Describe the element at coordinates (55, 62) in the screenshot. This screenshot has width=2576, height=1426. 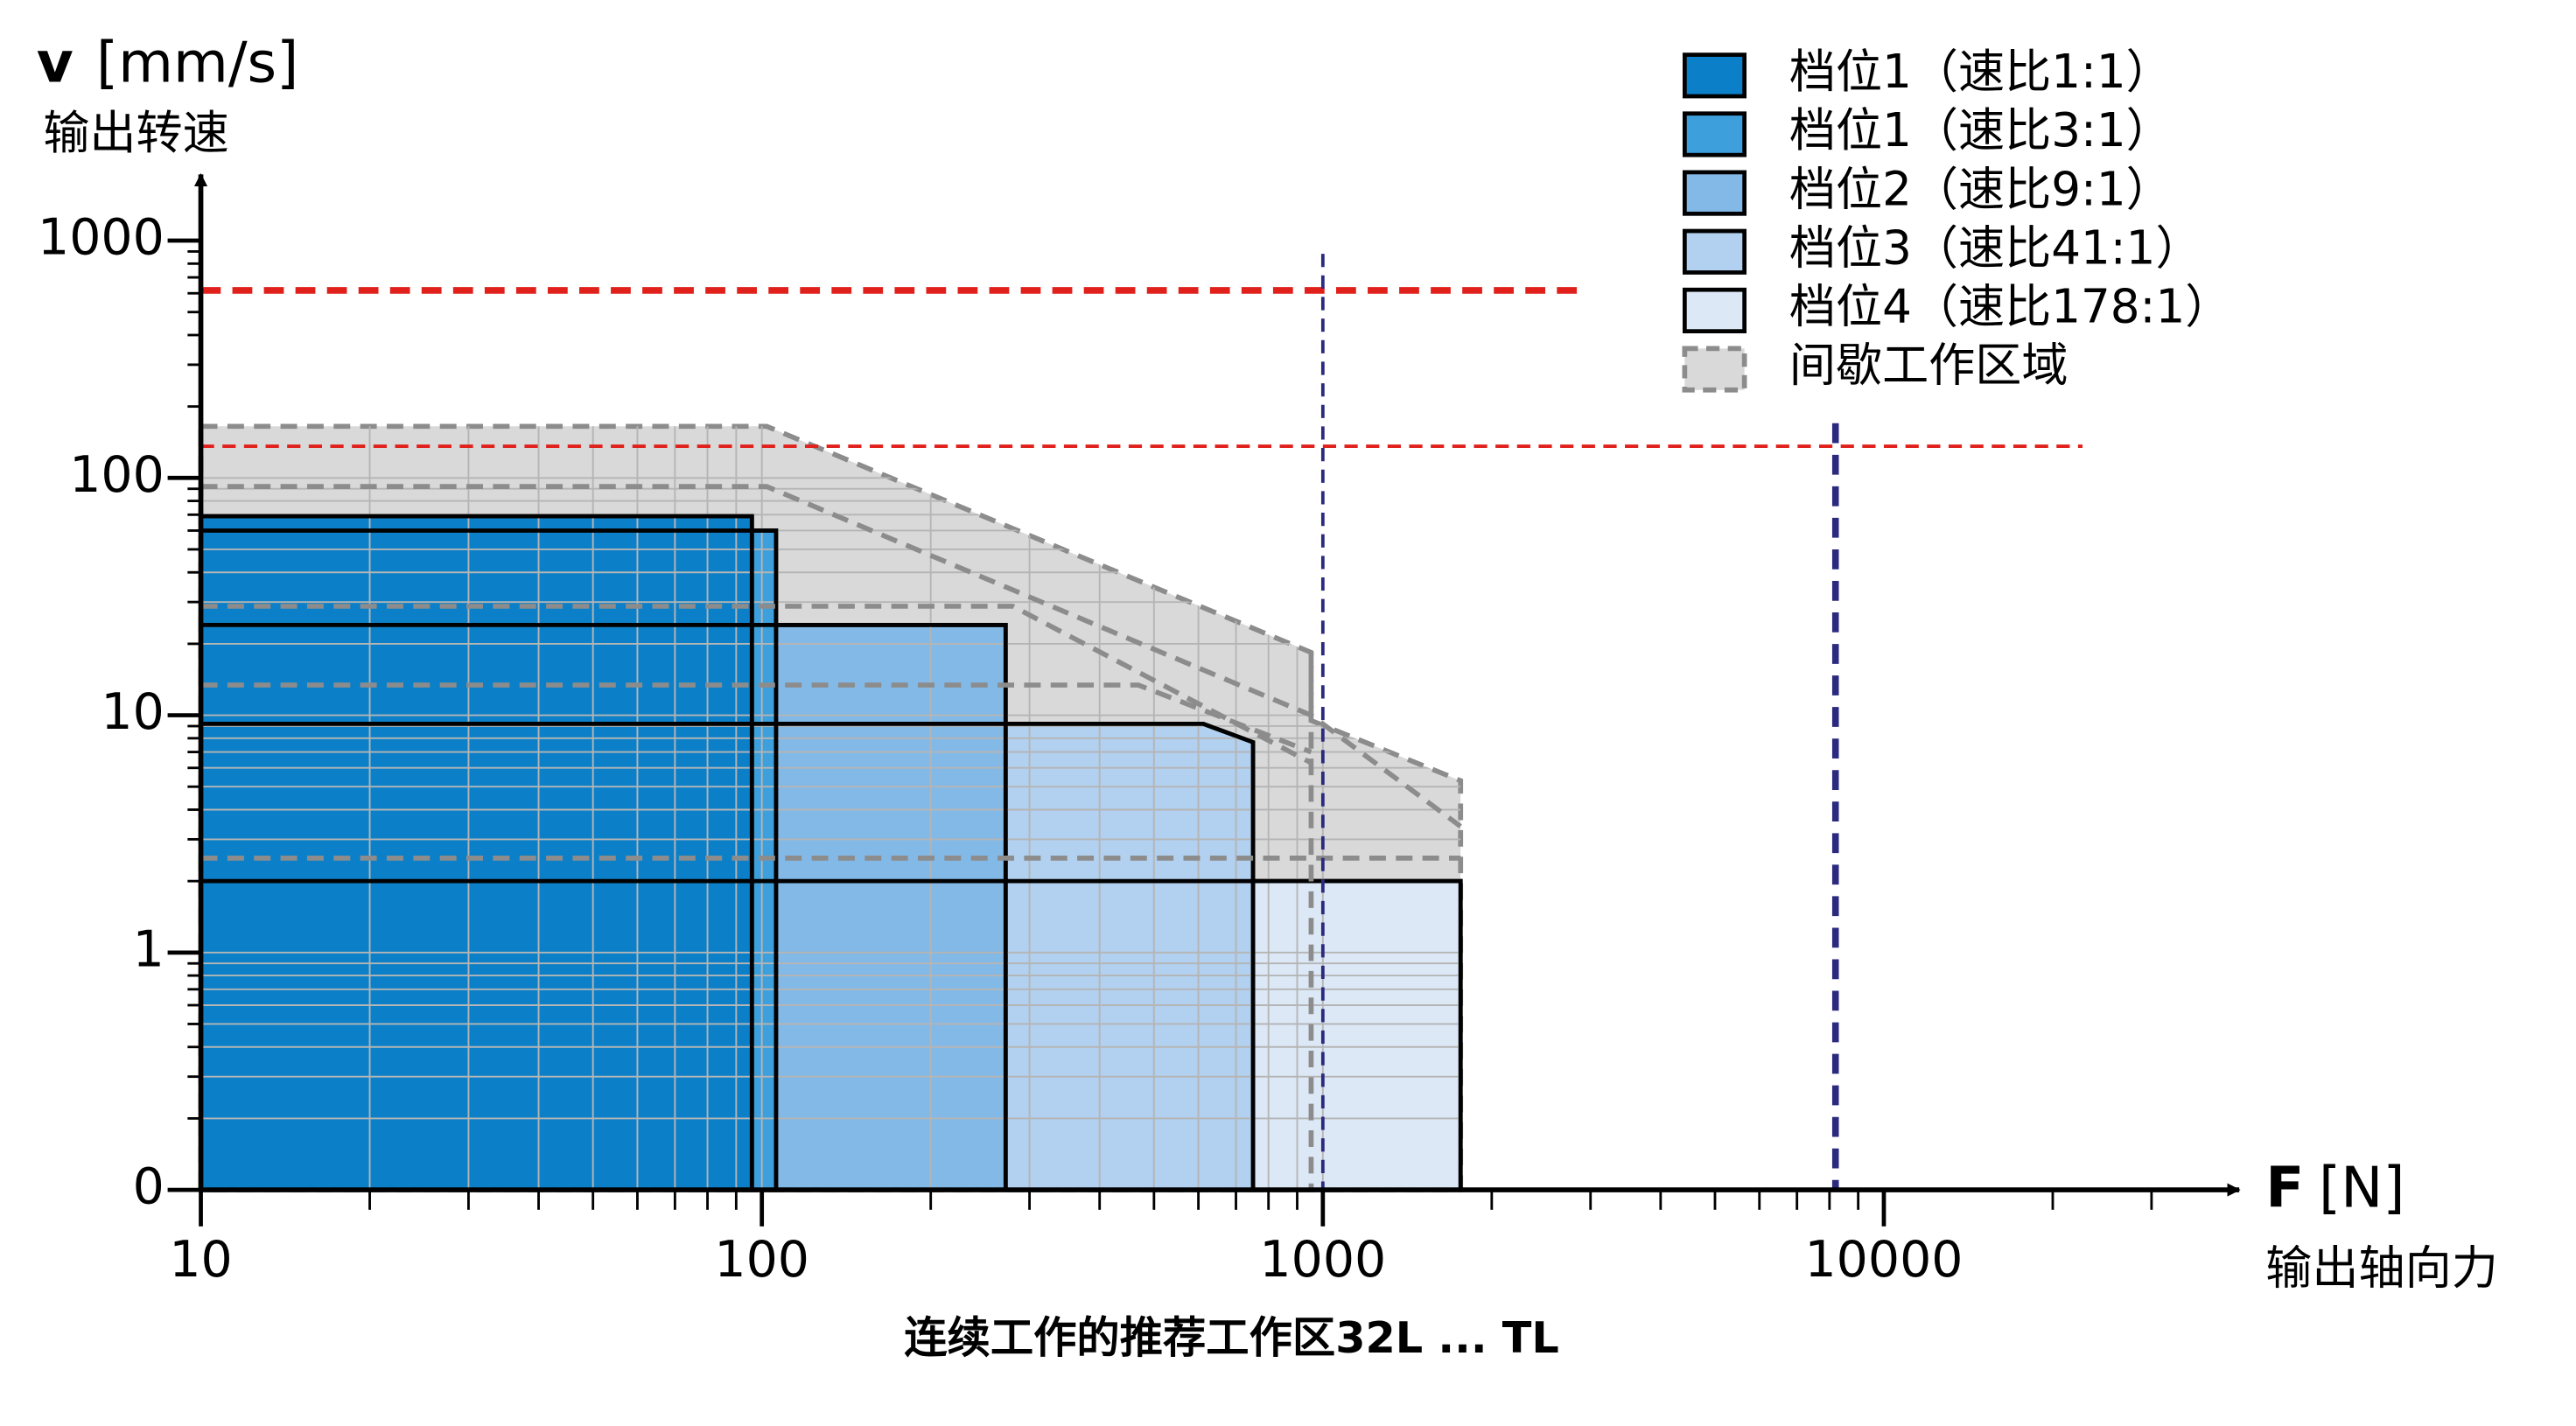
I see `y-label: v` at that location.